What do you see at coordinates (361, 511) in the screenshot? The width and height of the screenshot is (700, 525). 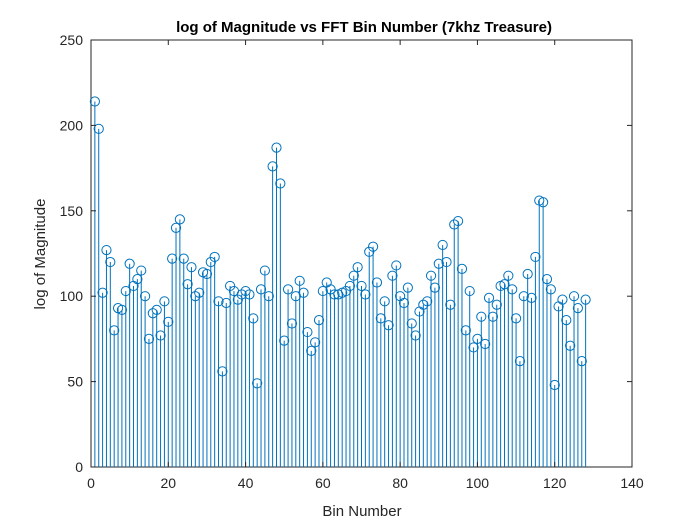 I see `x-axis-label: Bin Number` at bounding box center [361, 511].